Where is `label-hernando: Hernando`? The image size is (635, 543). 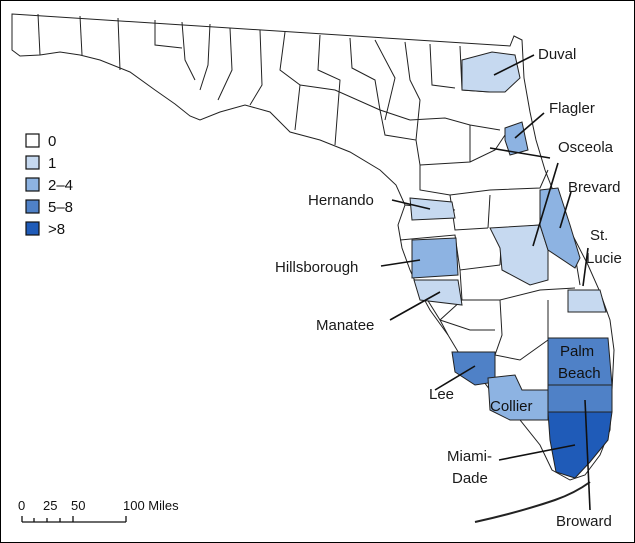 label-hernando: Hernando is located at coordinates (341, 200).